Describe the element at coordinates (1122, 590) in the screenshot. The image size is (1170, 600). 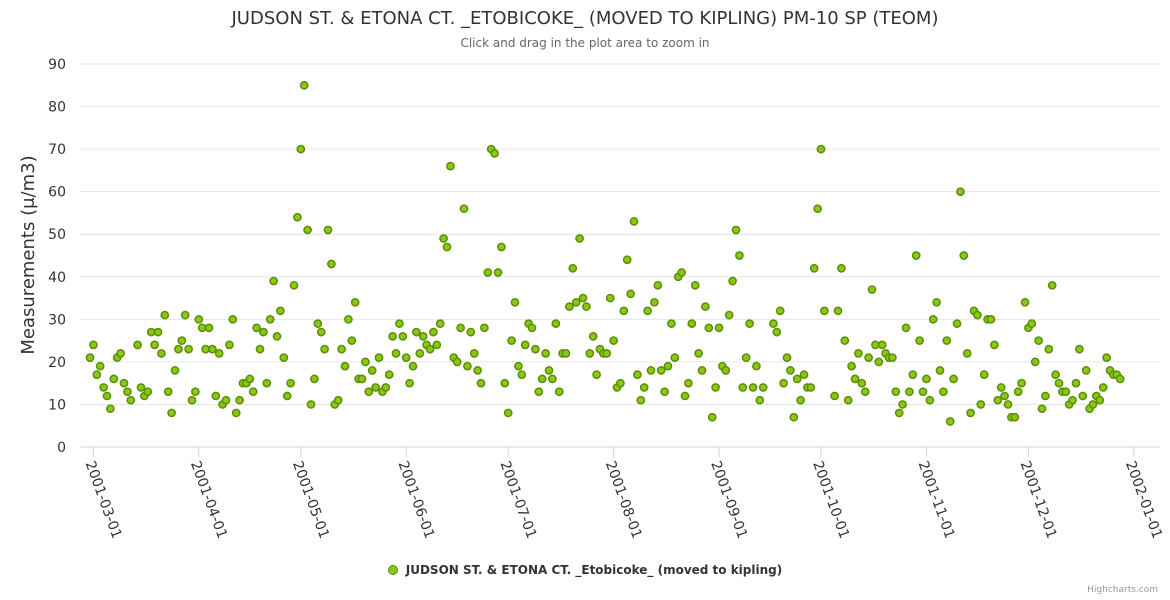
I see `credits-link: Highcharts.com` at that location.